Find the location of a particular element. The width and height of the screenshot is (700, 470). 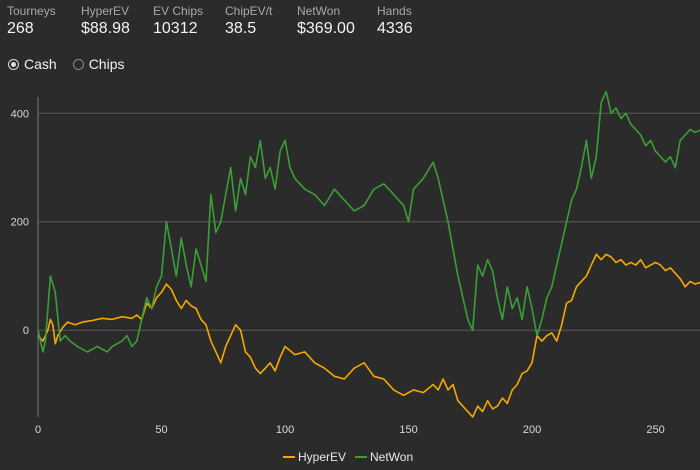

x-tick-label: 150 is located at coordinates (408, 430).